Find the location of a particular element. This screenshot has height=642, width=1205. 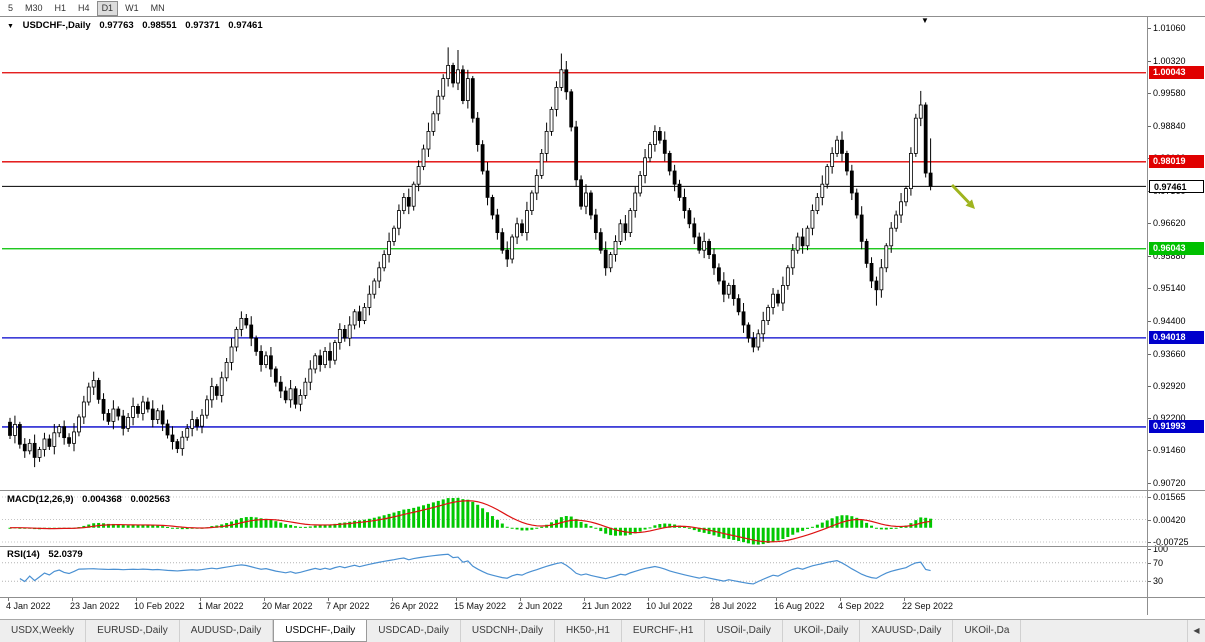

price-tick-label: 0.95140 is located at coordinates (1169, 288).